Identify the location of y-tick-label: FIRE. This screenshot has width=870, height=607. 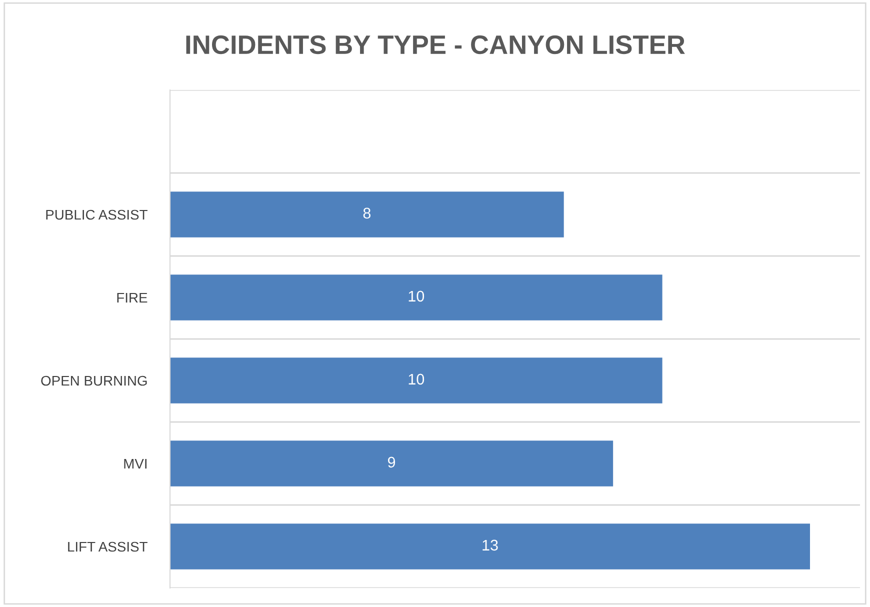
(132, 297).